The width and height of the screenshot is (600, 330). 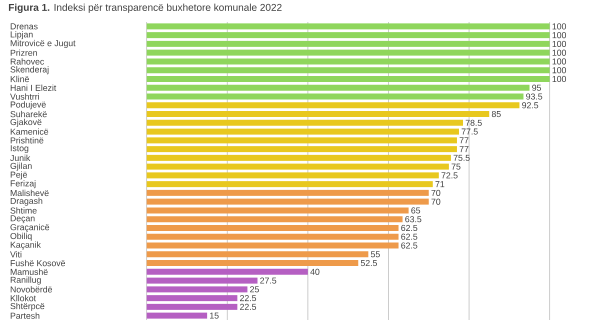 I want to click on y-tick-label: Ferizaj, so click(x=23, y=184).